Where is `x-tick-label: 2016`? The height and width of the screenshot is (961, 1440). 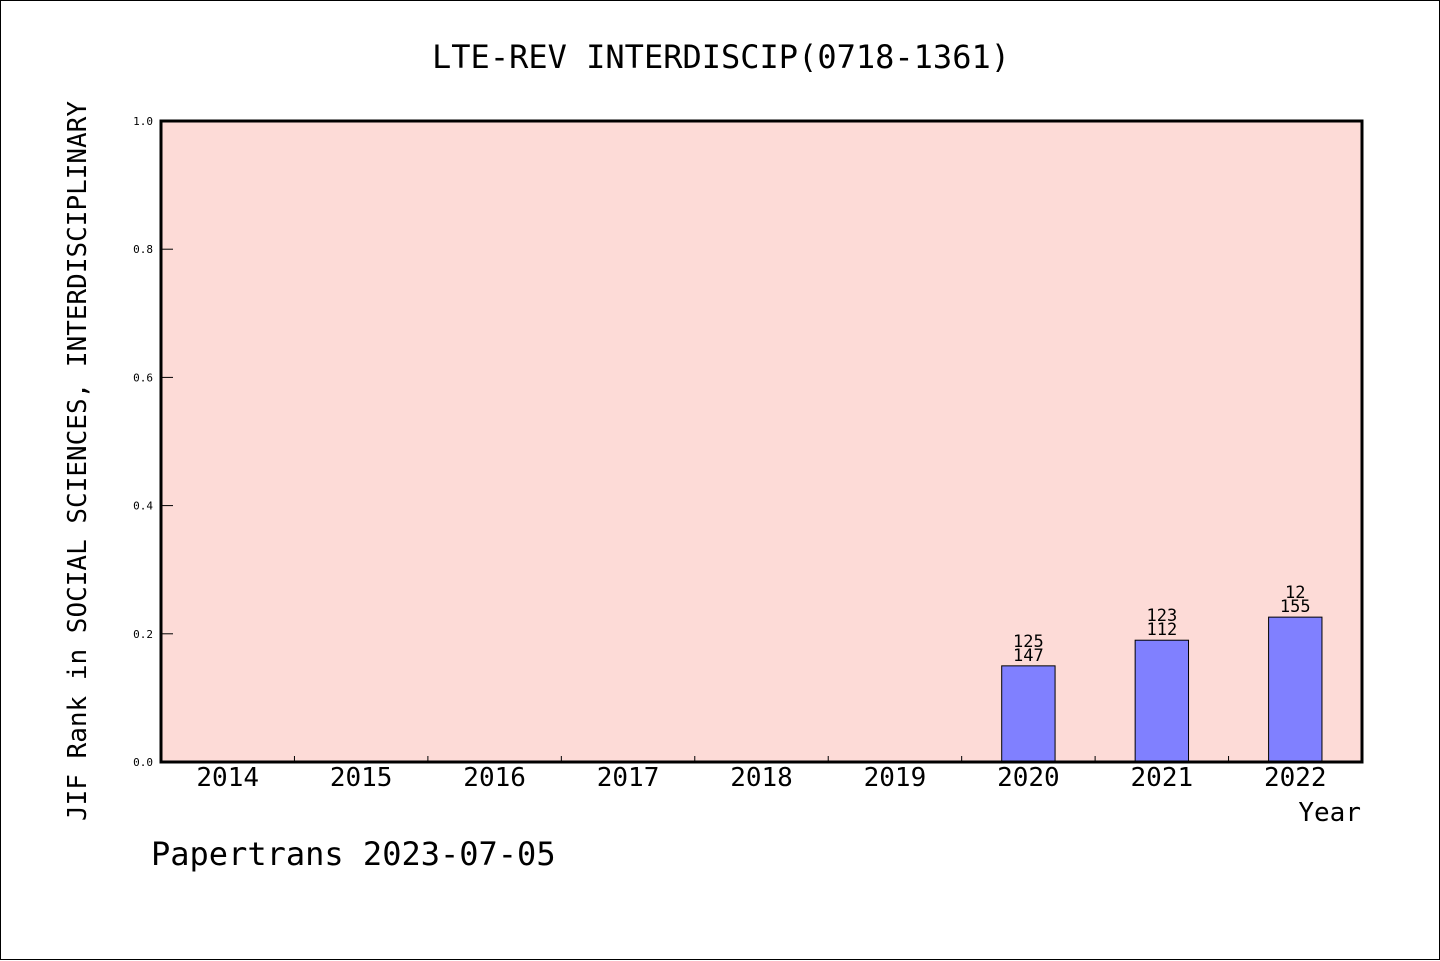 x-tick-label: 2016 is located at coordinates (494, 778).